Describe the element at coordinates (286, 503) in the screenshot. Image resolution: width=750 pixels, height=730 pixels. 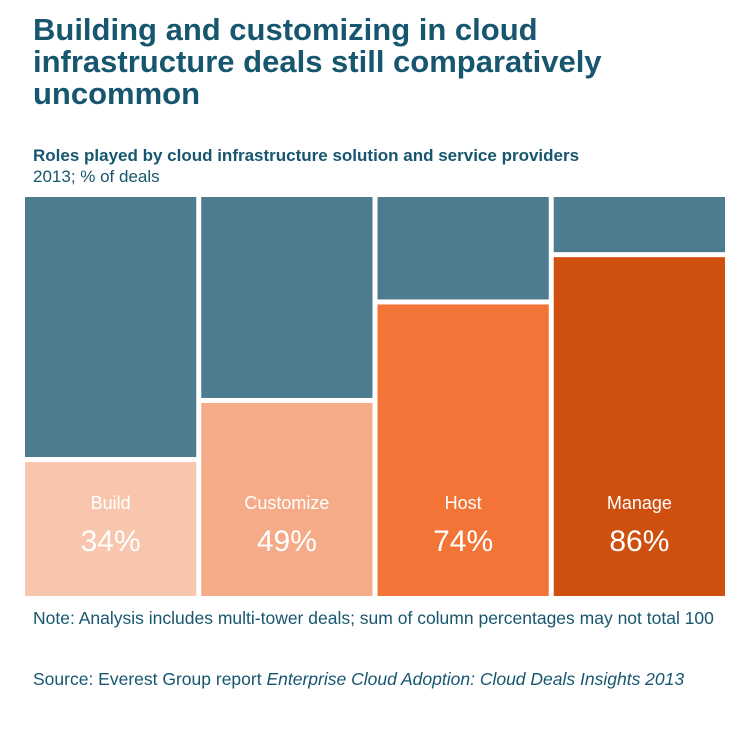
I see `category-label: Customize` at that location.